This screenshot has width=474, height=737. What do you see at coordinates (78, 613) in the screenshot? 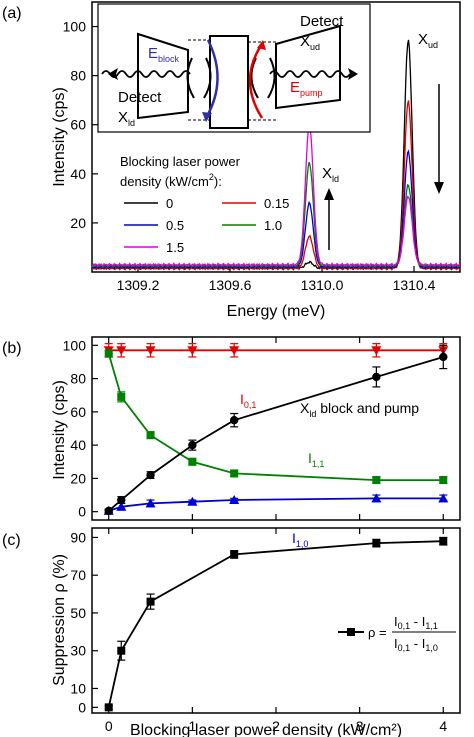
I see `c-ytick-label-3: 50` at bounding box center [78, 613].